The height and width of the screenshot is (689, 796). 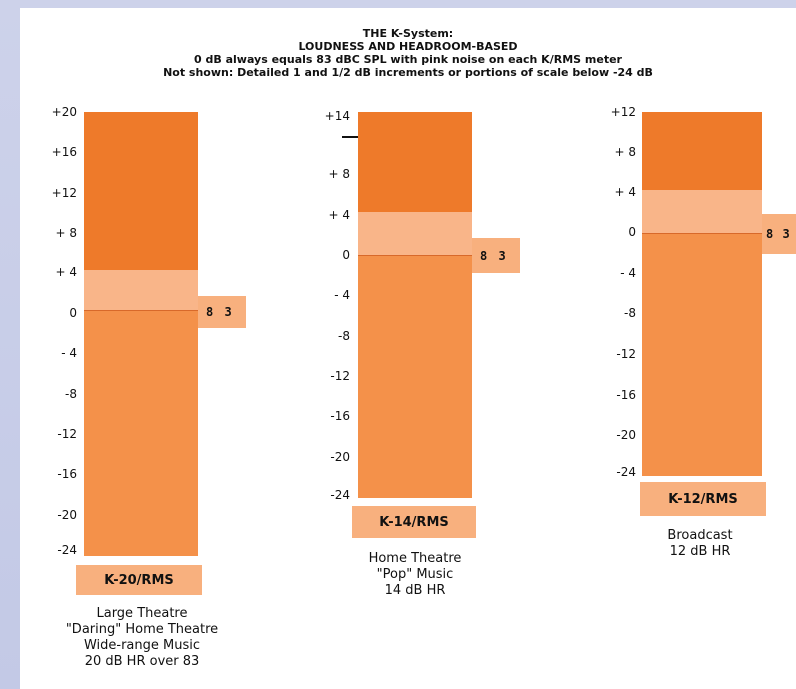 What do you see at coordinates (415, 590) in the screenshot?
I see `caption-line: 14 dB HR` at bounding box center [415, 590].